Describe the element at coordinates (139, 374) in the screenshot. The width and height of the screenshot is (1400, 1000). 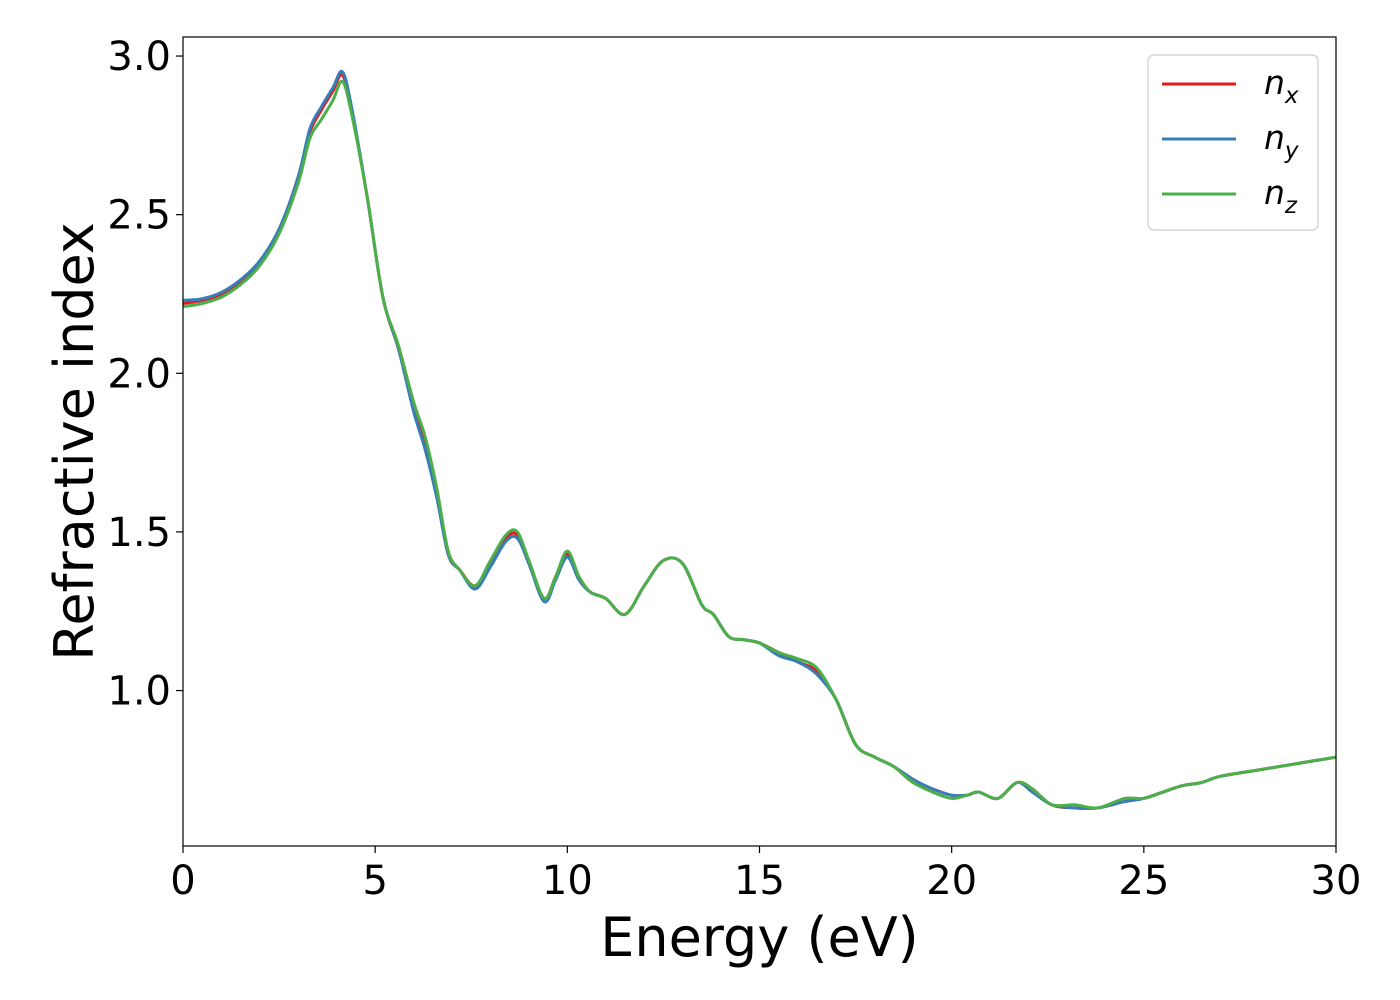
I see `y-tick-label: 2.0` at that location.